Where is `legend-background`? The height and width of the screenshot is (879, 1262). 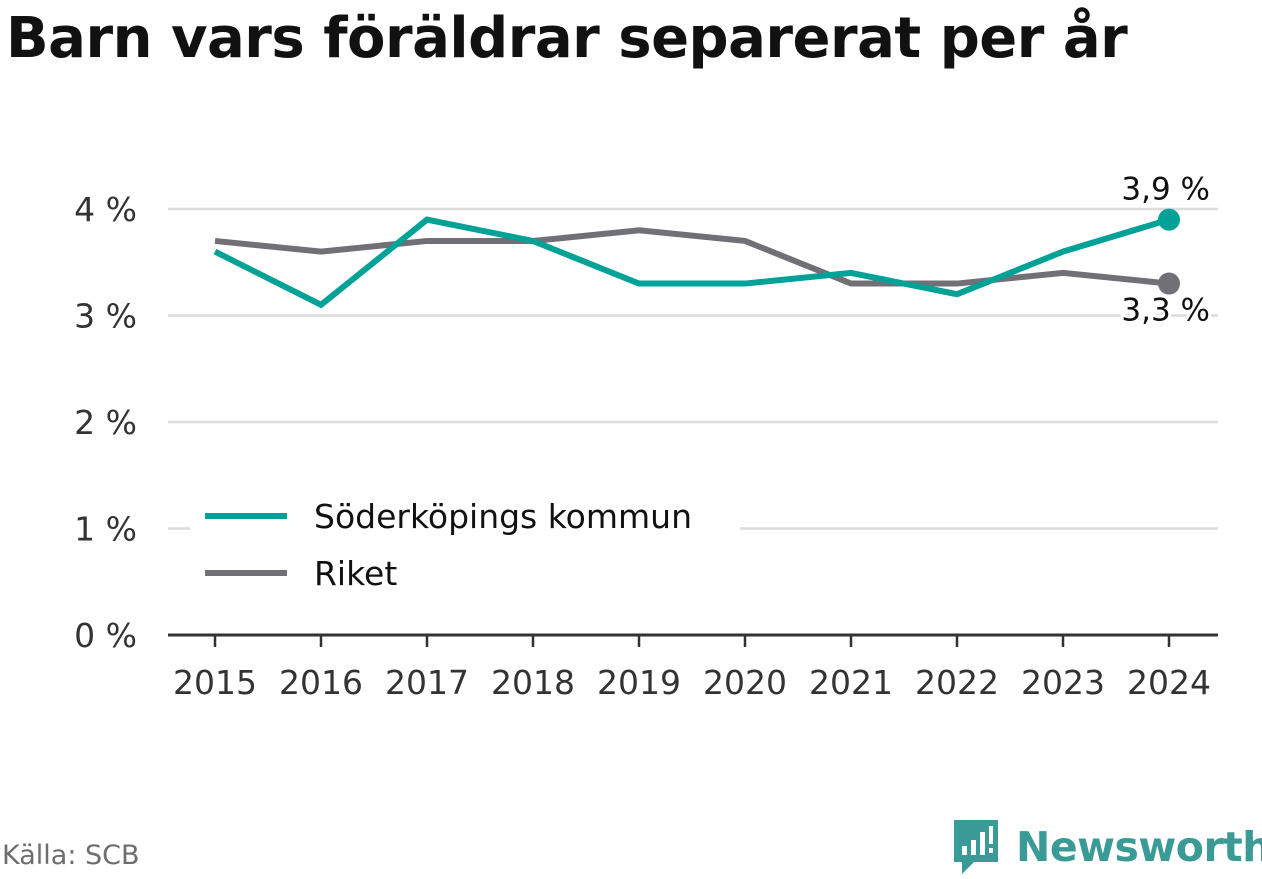
legend-background is located at coordinates (465, 547).